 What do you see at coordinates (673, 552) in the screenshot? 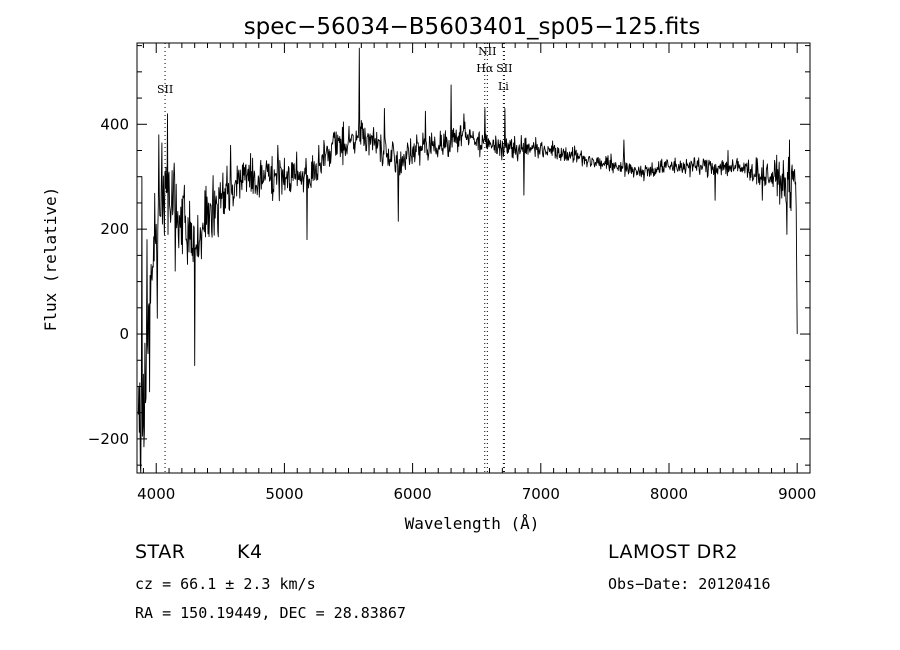
I see `survey-name: LAMOST DR2` at bounding box center [673, 552].